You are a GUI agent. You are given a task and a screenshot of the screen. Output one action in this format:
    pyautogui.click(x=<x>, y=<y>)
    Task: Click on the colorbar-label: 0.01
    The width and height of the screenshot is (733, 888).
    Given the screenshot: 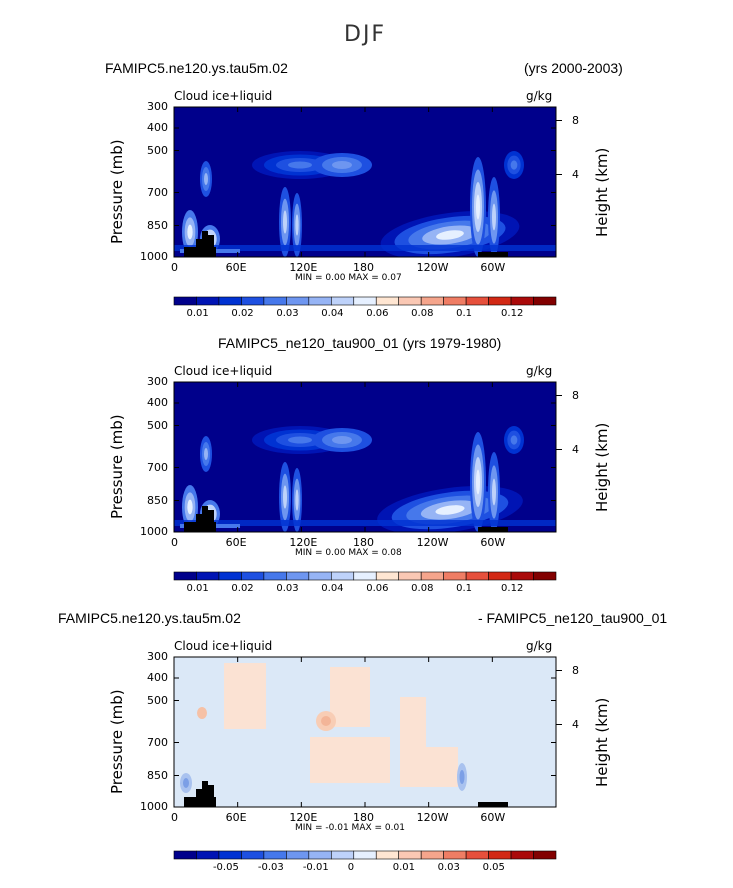 What is the action you would take?
    pyautogui.click(x=403, y=867)
    